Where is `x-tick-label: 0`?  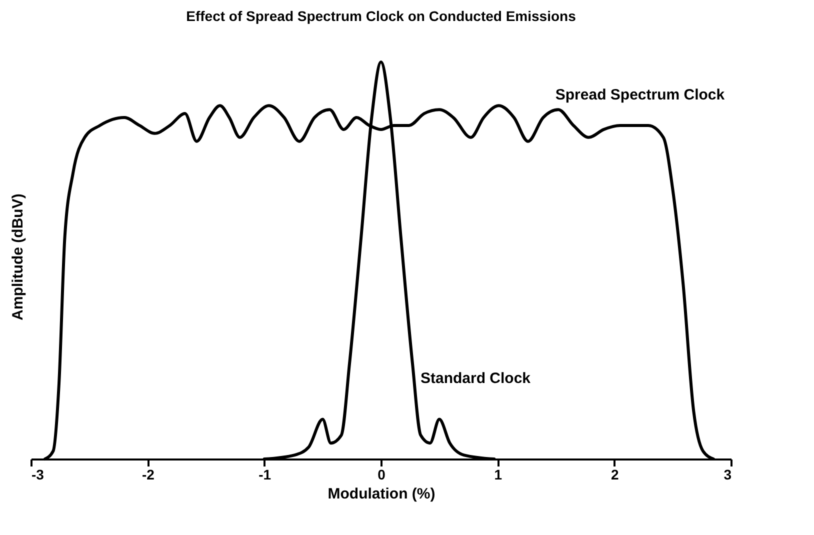 x-tick-label: 0 is located at coordinates (382, 474).